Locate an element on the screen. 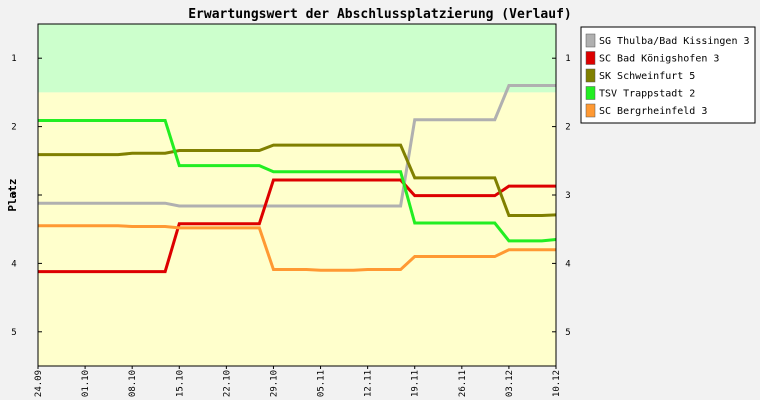 This screenshot has width=760, height=400. y-tick-label-right: 1 is located at coordinates (567, 59).